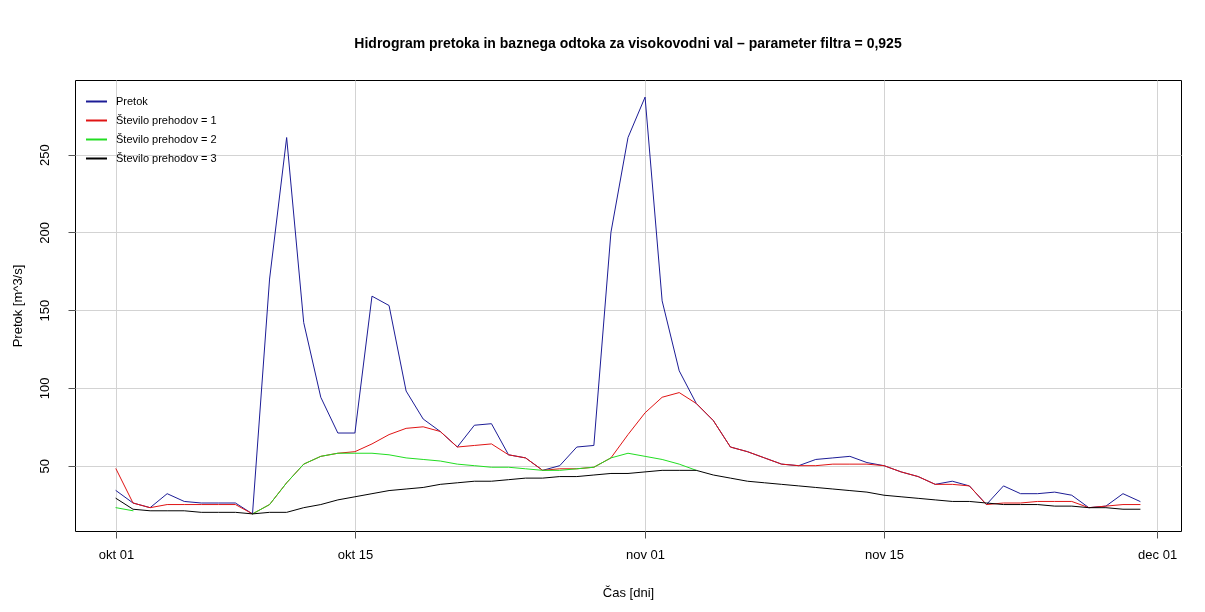 The image size is (1205, 612). I want to click on x-tick-label: okt 15, so click(355, 554).